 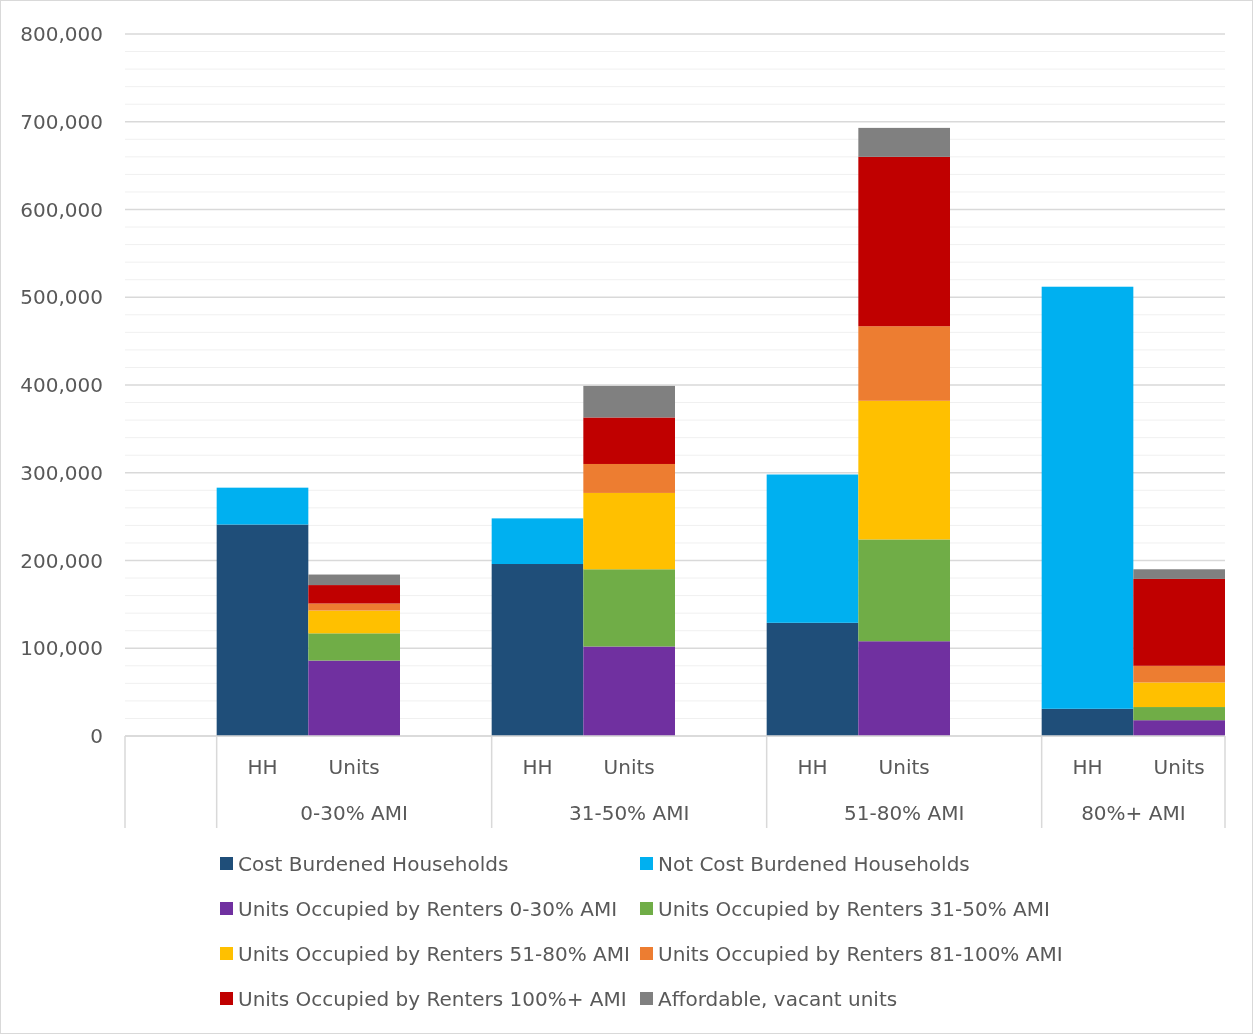 I want to click on y-tick-label: 800,000, so click(x=61, y=34).